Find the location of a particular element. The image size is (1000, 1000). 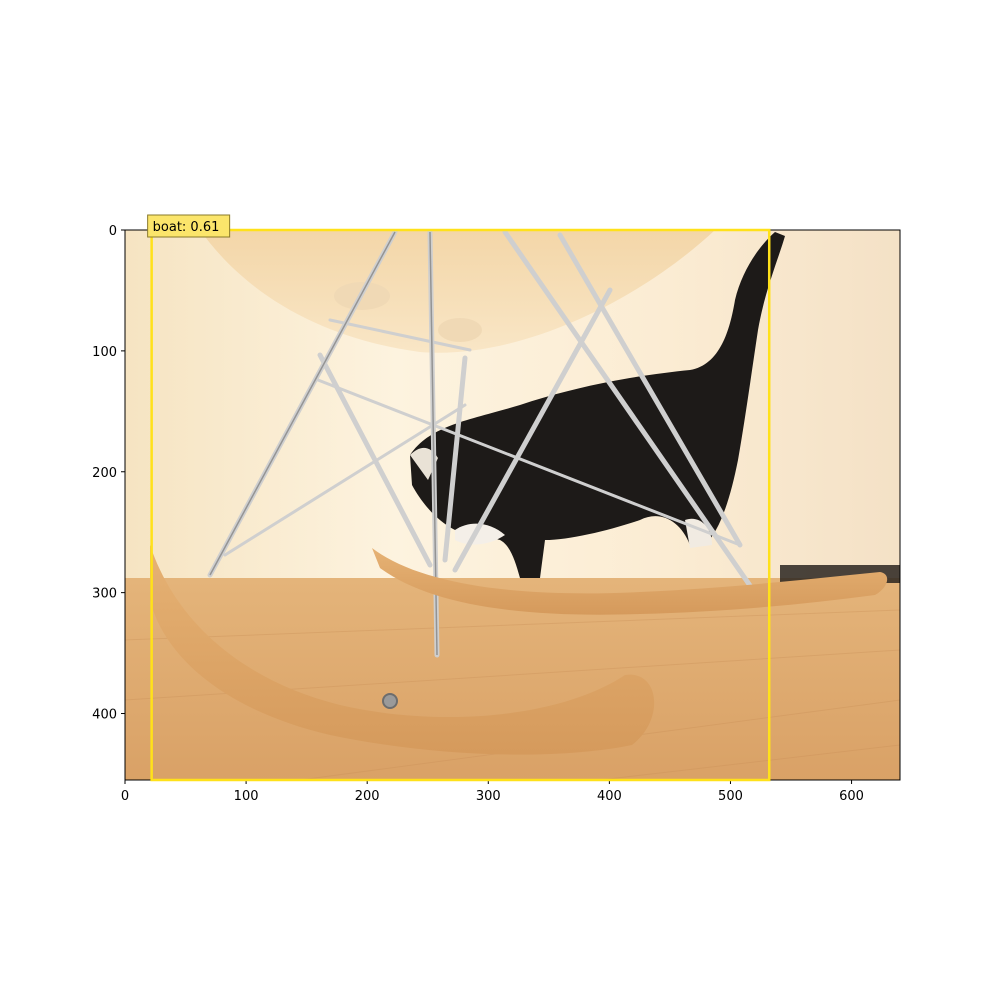

x-tick-label: 600 is located at coordinates (851, 796).